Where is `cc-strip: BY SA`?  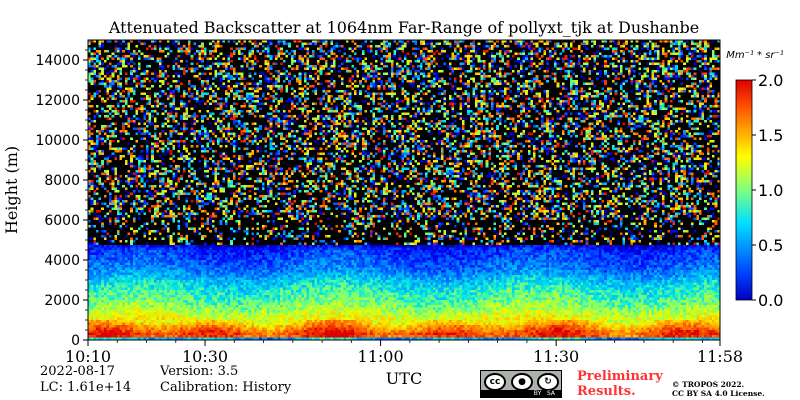
cc-strip: BY SA is located at coordinates (521, 393).